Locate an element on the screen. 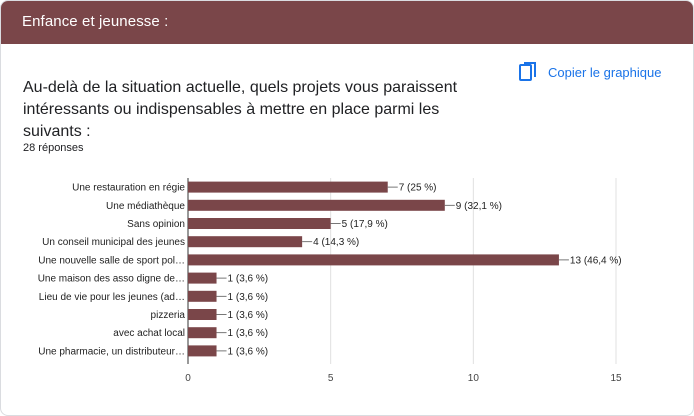  category-label: Sans opinion is located at coordinates (156, 224).